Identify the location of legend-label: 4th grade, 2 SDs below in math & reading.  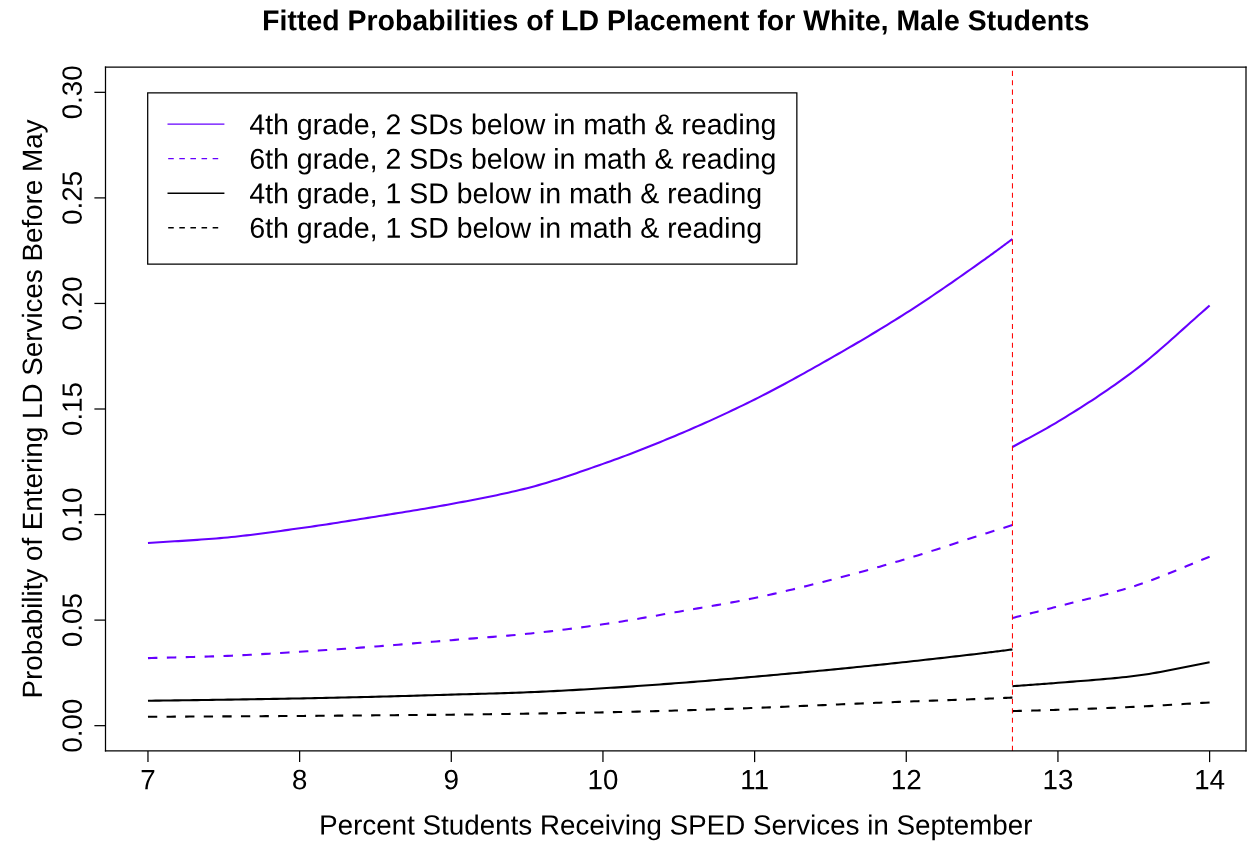
(512, 127).